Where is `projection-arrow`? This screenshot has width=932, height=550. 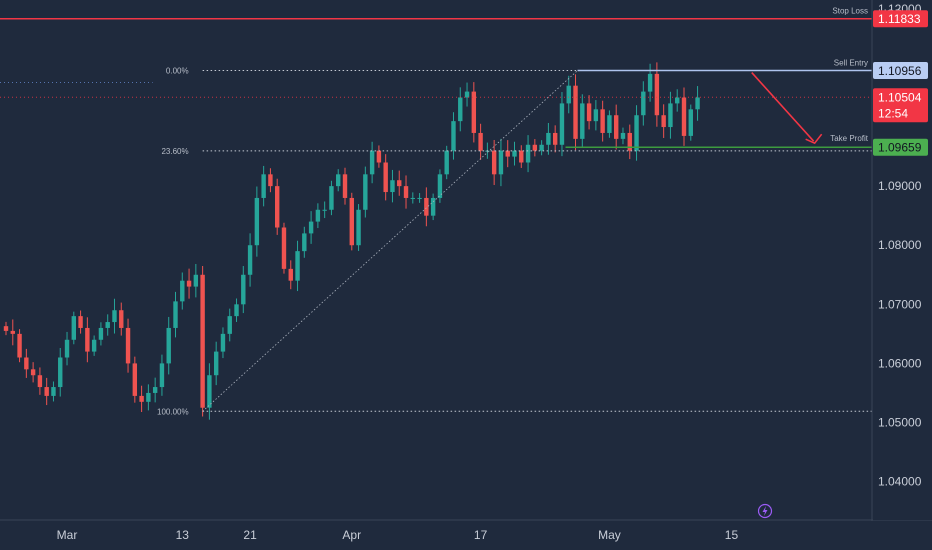
projection-arrow is located at coordinates (787, 108).